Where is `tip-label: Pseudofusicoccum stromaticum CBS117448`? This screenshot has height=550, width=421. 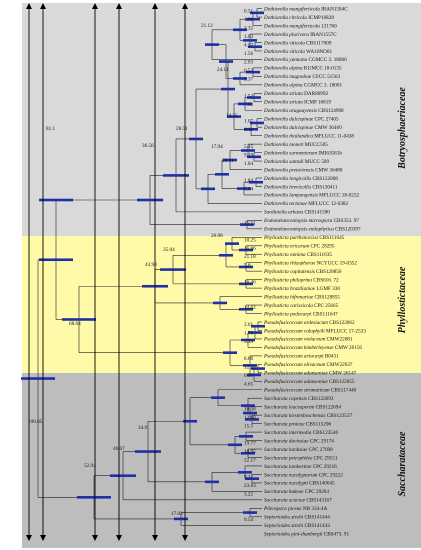
tip-label: Pseudofusicoccum stromaticum CBS117448 is located at coordinates (310, 390).